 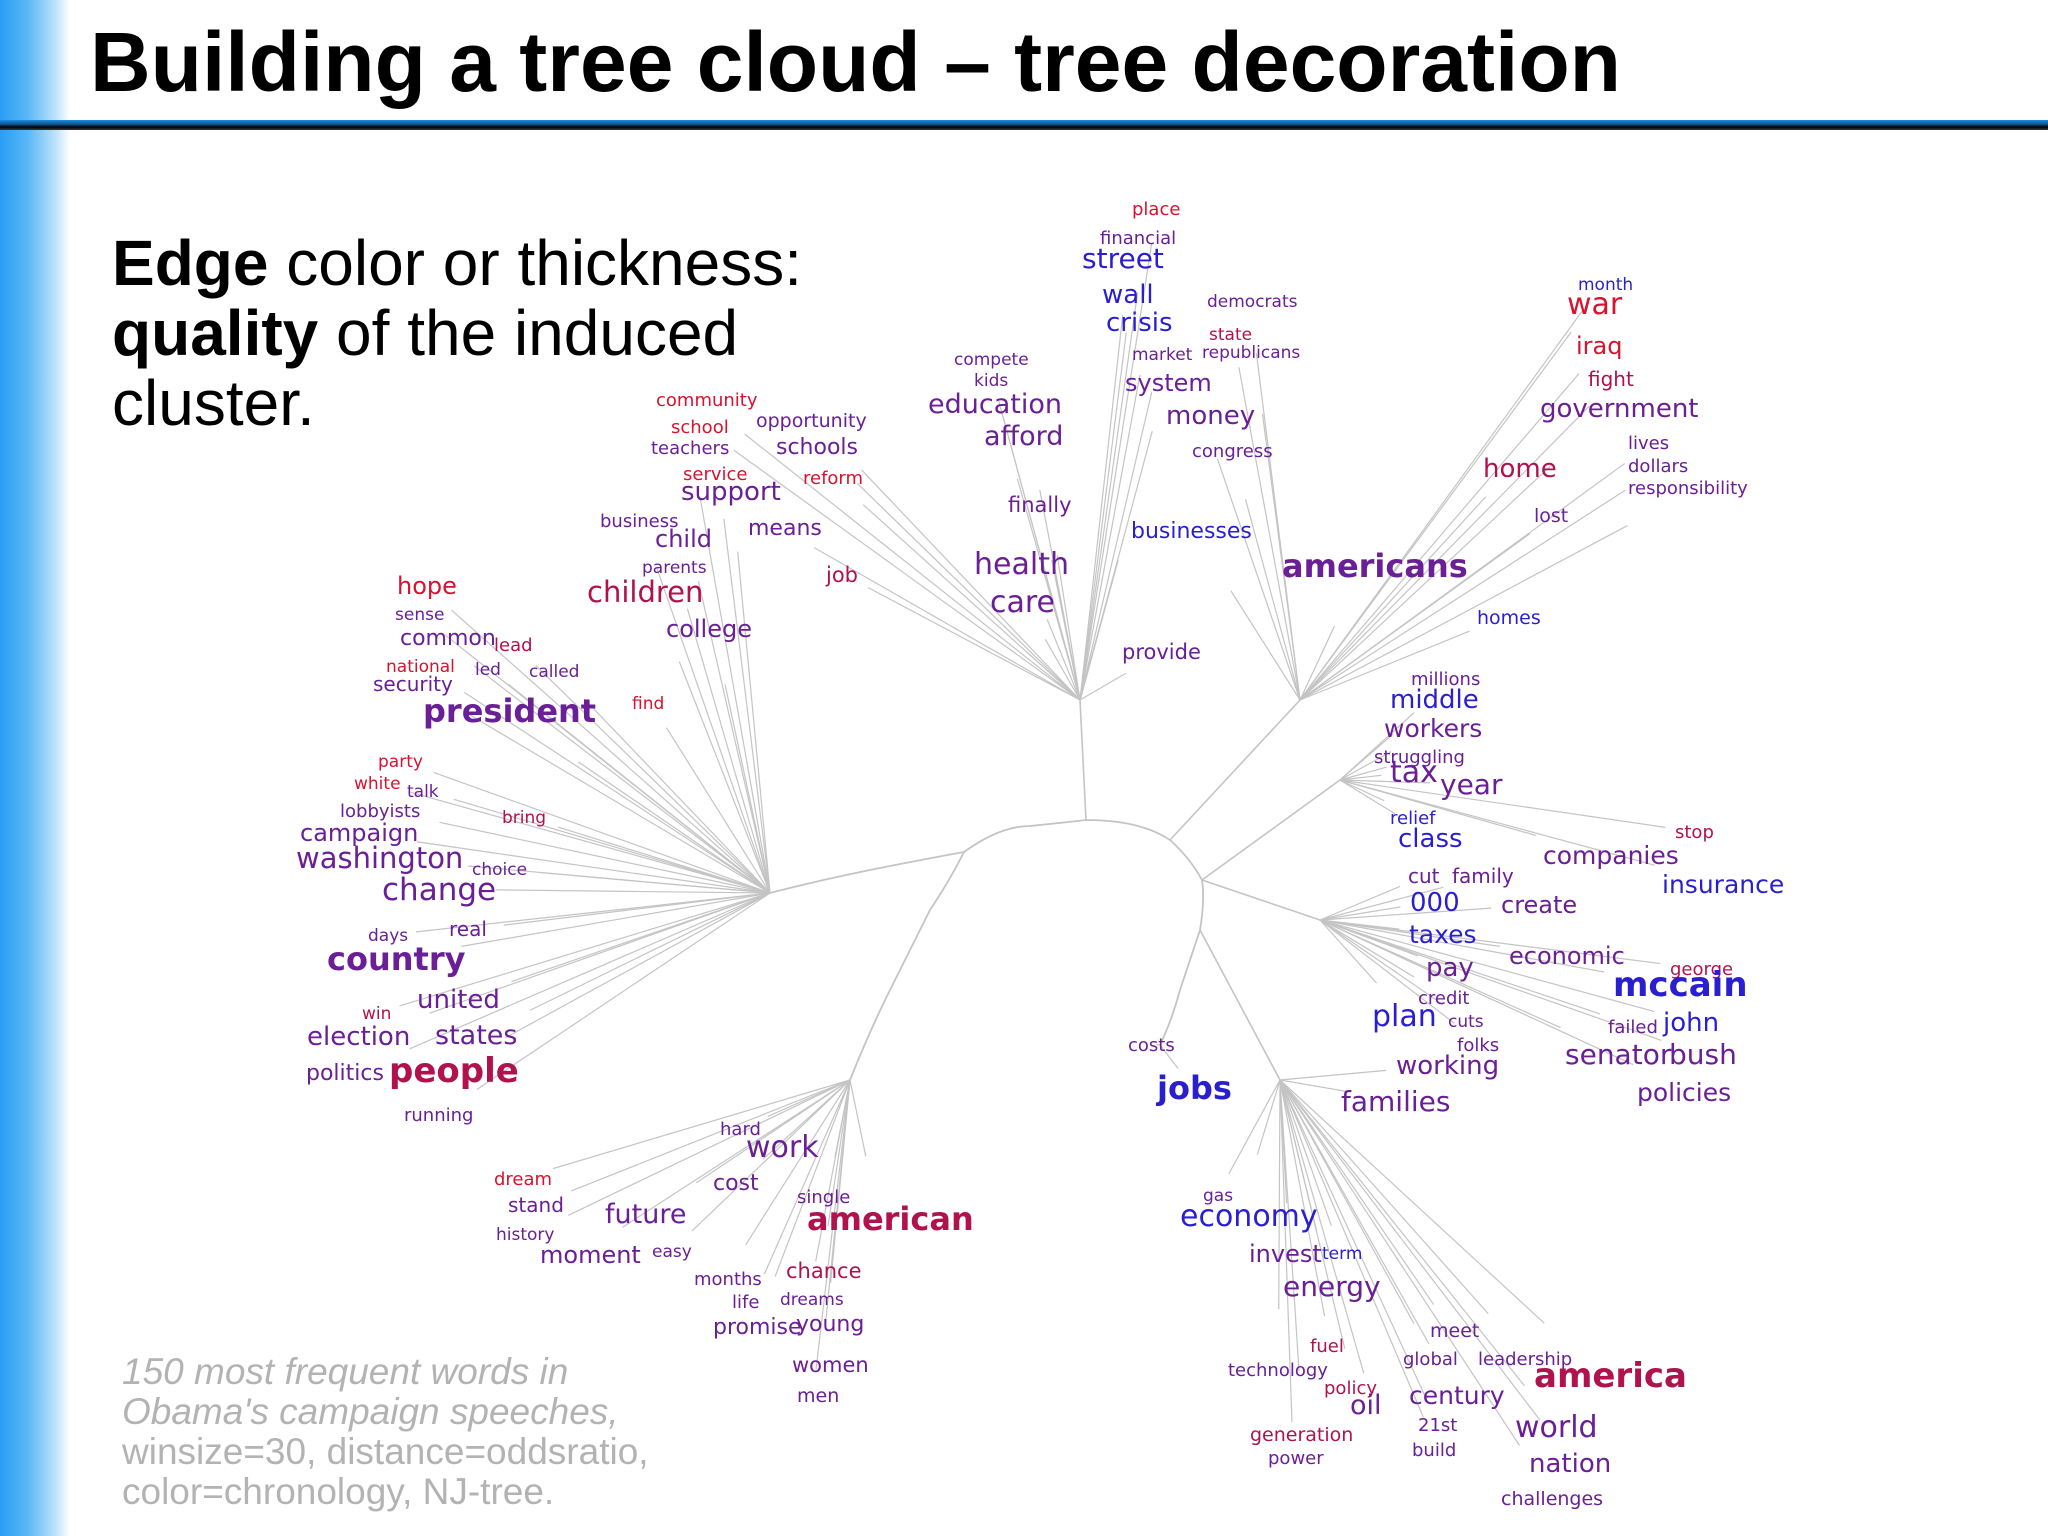 I want to click on side-gradient-bar, so click(x=35, y=768).